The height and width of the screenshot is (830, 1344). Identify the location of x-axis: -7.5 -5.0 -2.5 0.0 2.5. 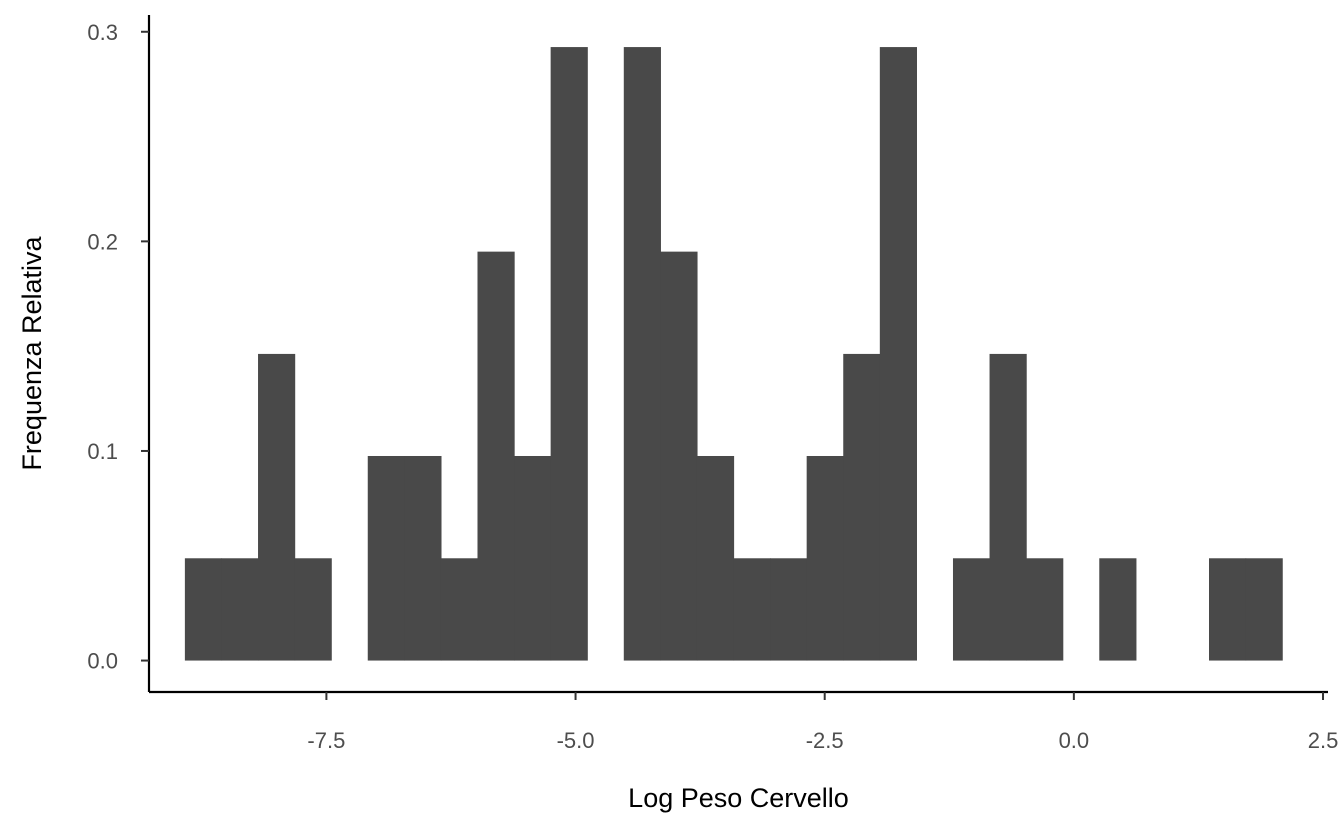
(744, 721).